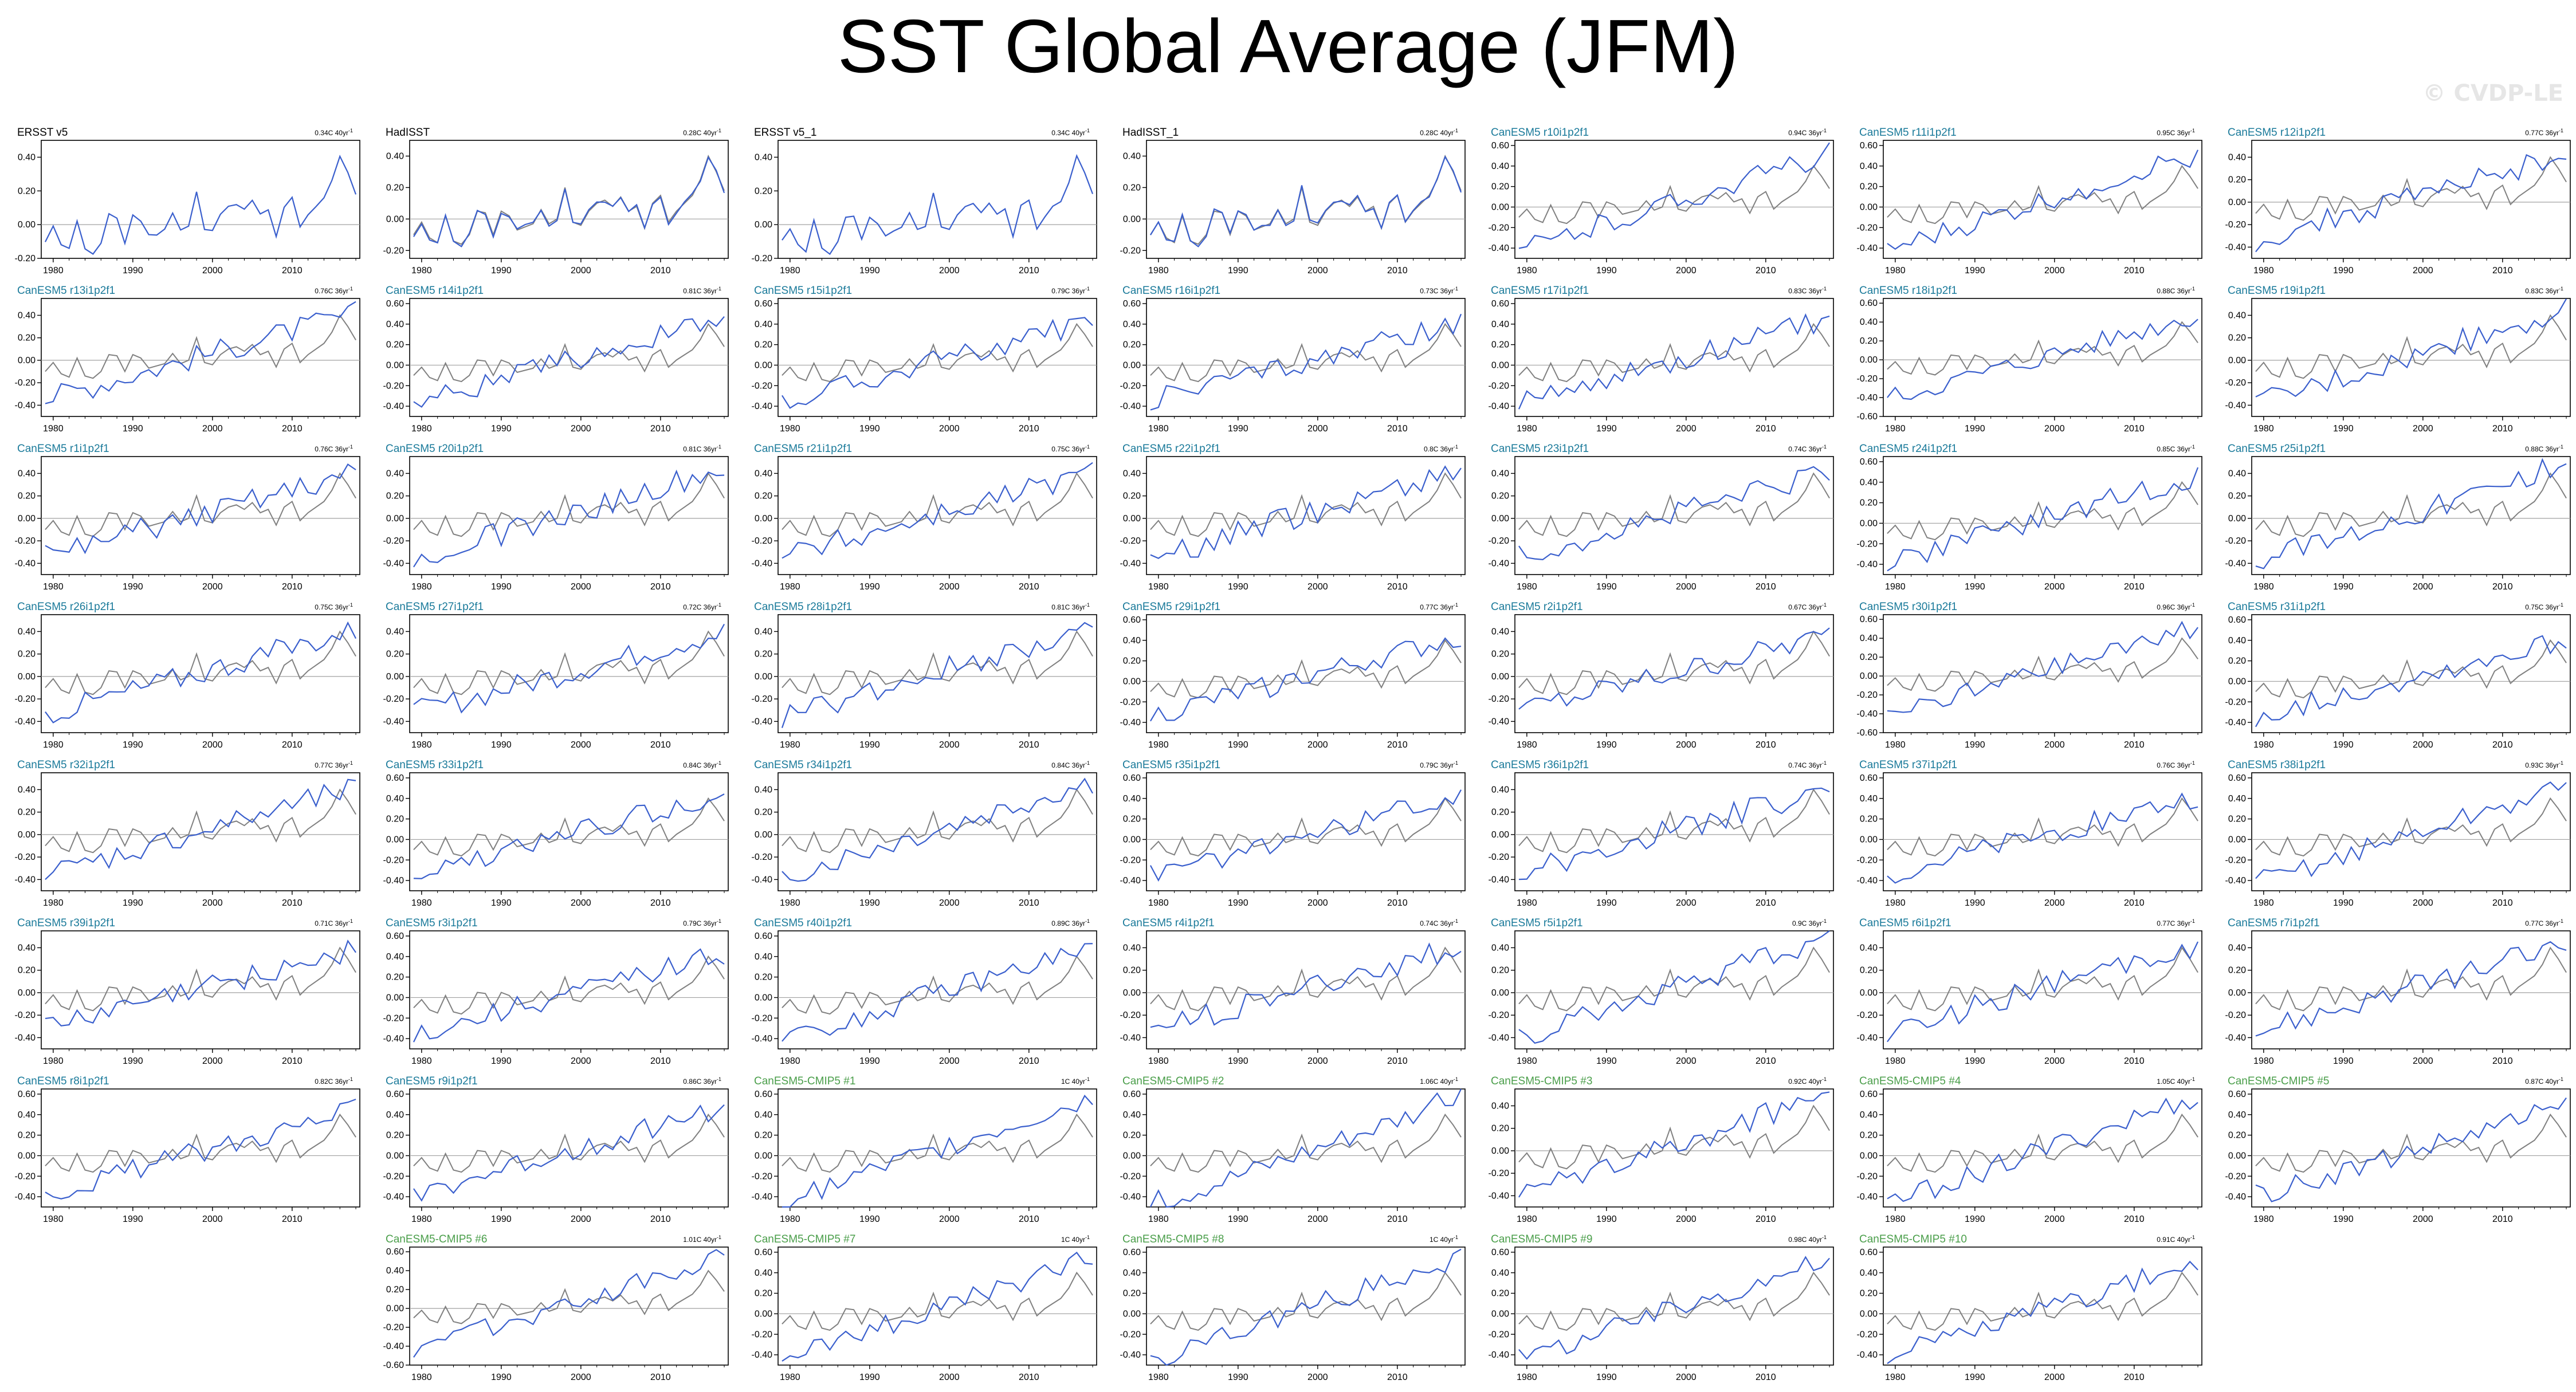  I want to click on panel-plot: 0.40 0.20 0.00 -0.20 1980 1990 2000 2010, so click(1293, 208).